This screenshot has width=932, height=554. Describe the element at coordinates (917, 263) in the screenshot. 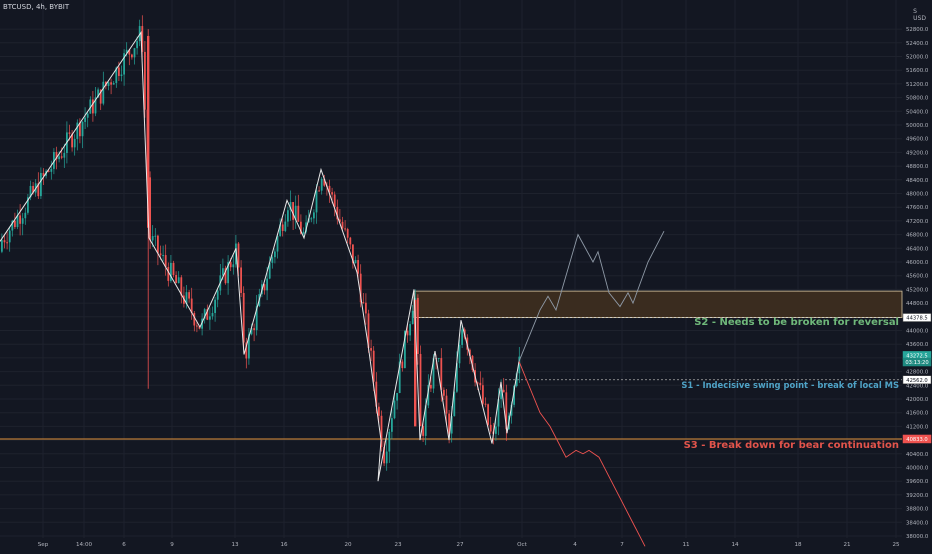

I see `price-tick-label: 46000.0` at that location.